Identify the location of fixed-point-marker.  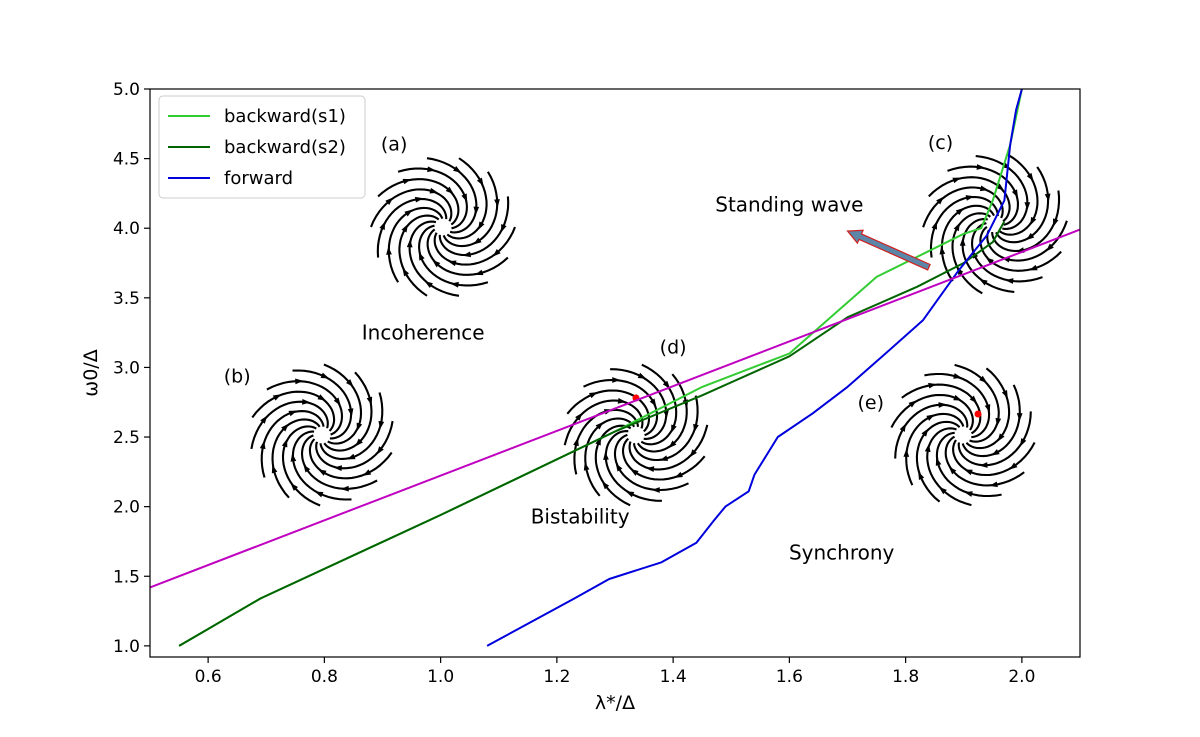
(978, 414).